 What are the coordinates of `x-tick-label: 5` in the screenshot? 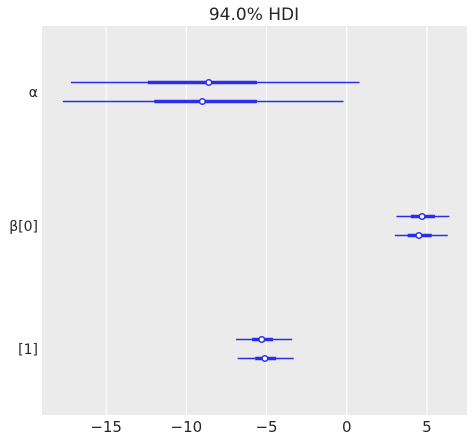 It's located at (427, 427).